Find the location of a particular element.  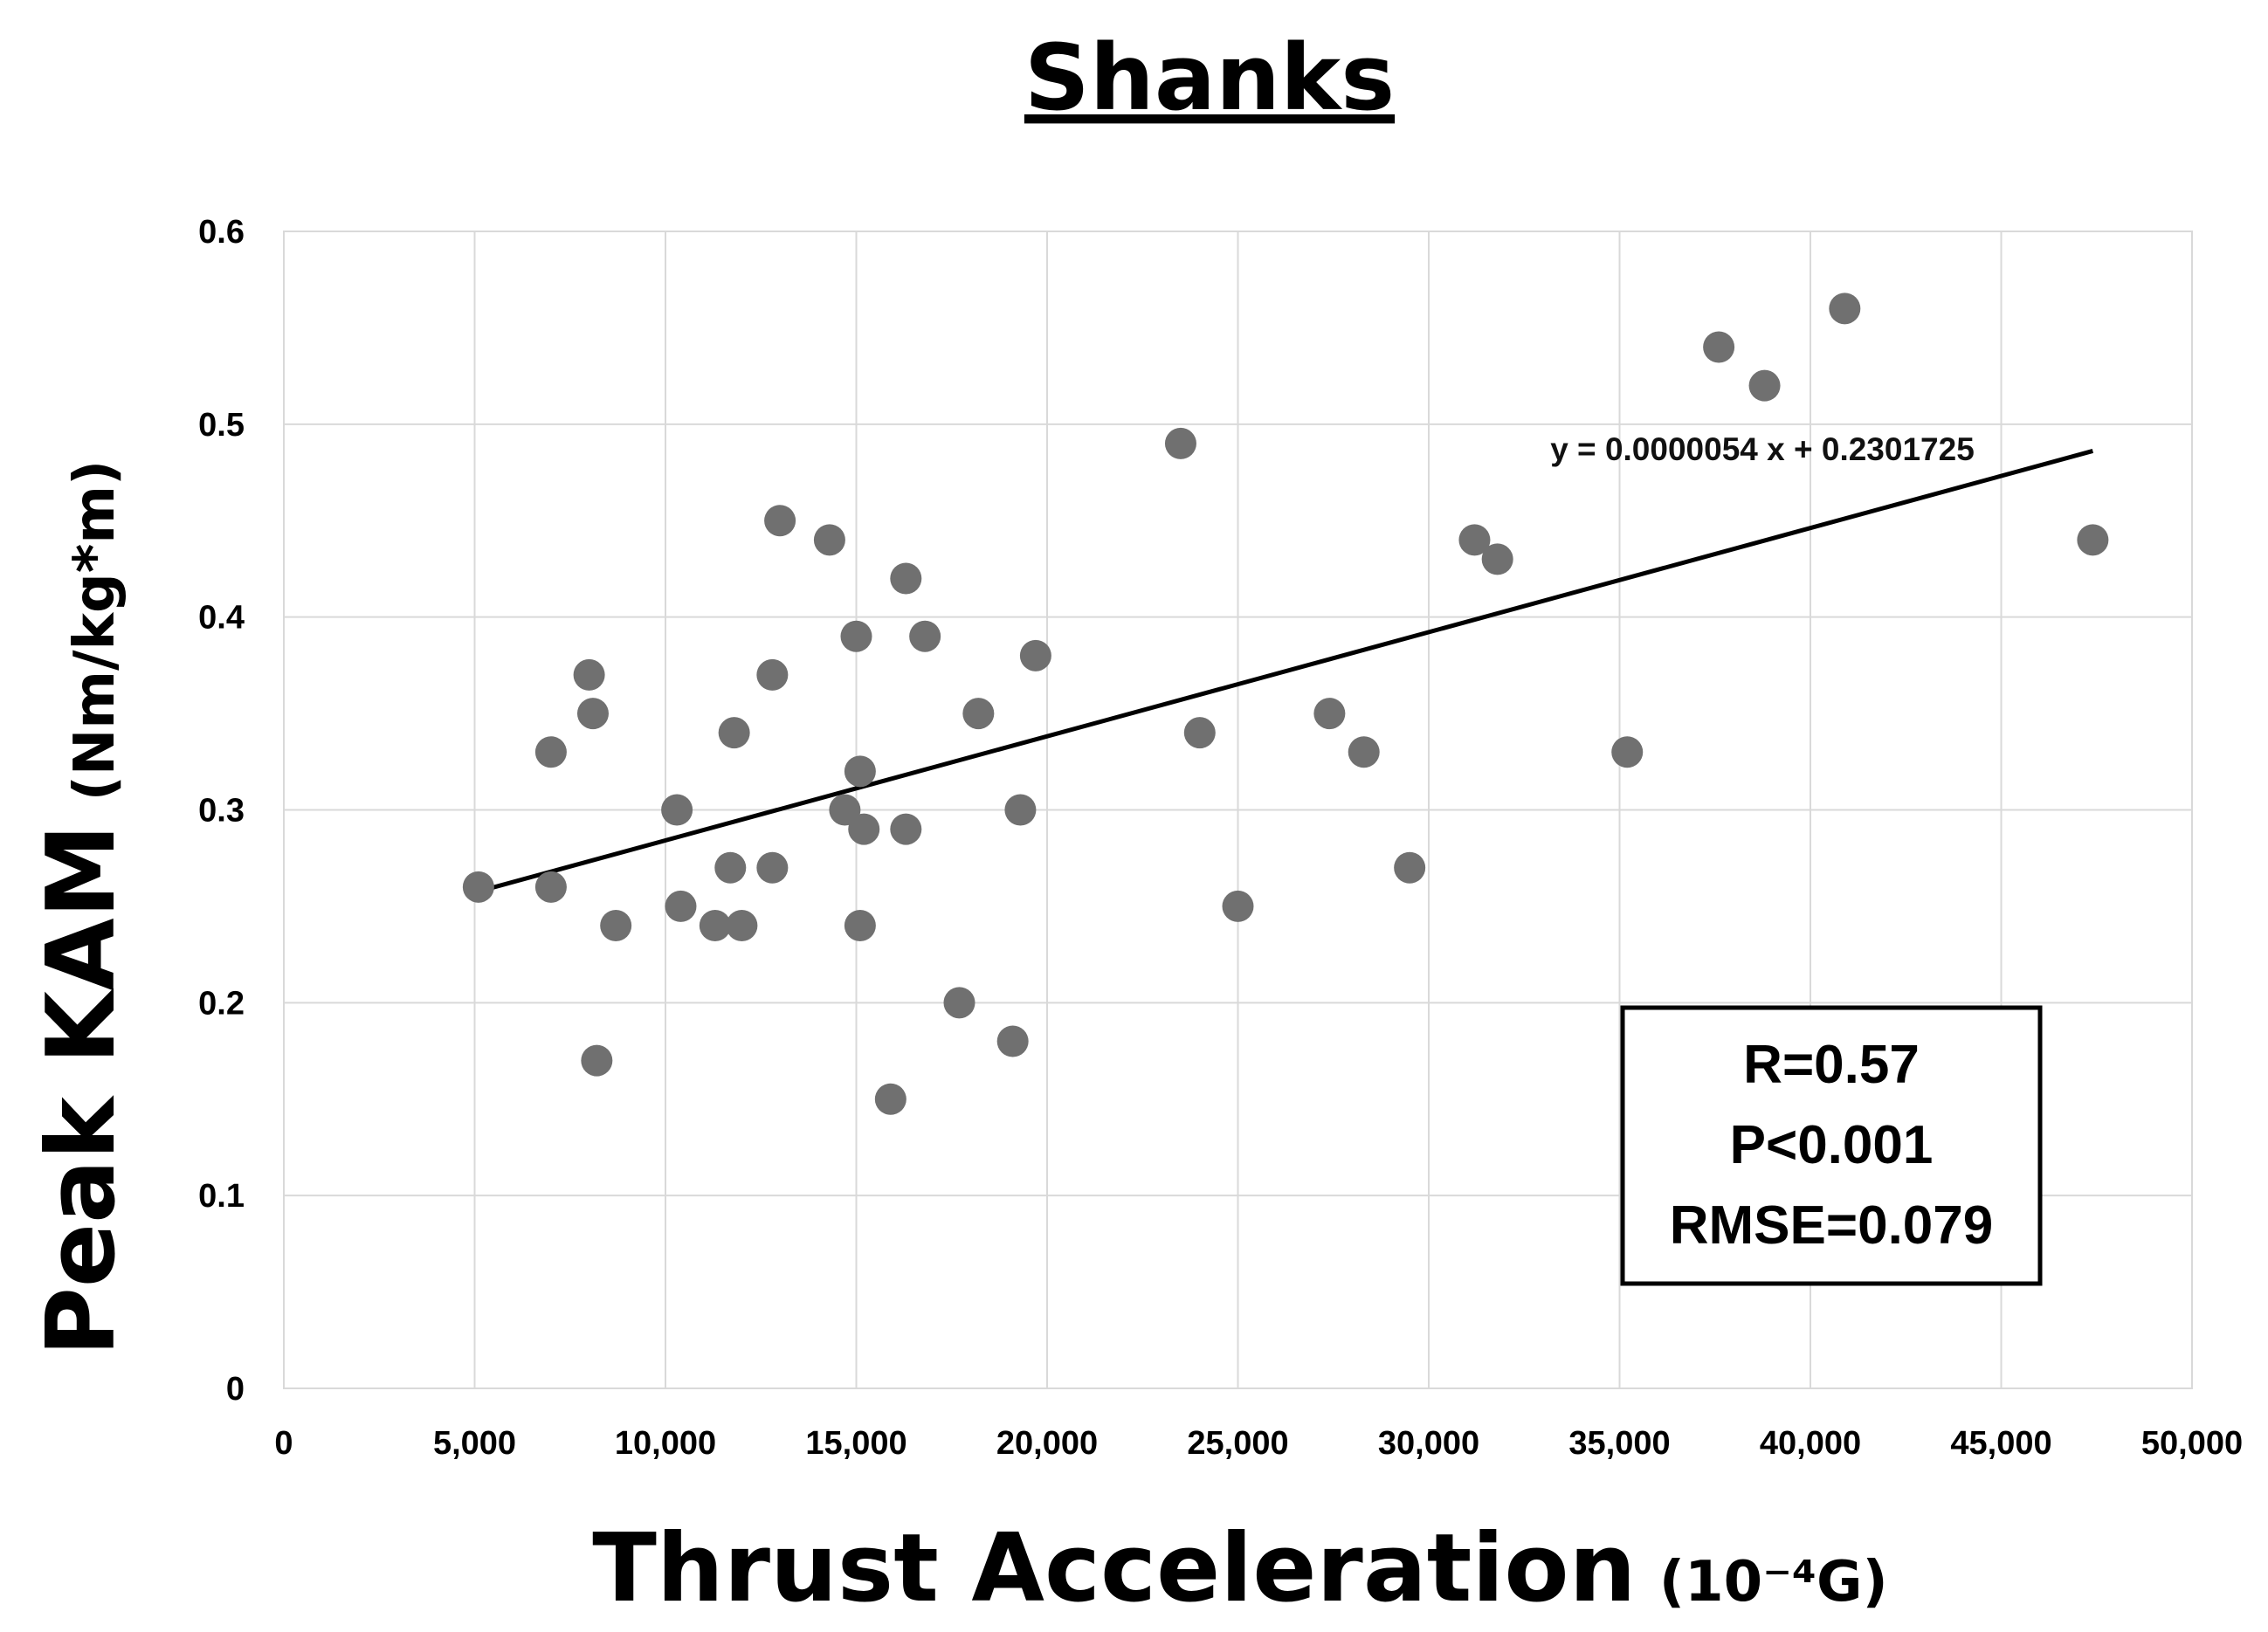

x-tick-label: 25,000 is located at coordinates (1237, 1443).